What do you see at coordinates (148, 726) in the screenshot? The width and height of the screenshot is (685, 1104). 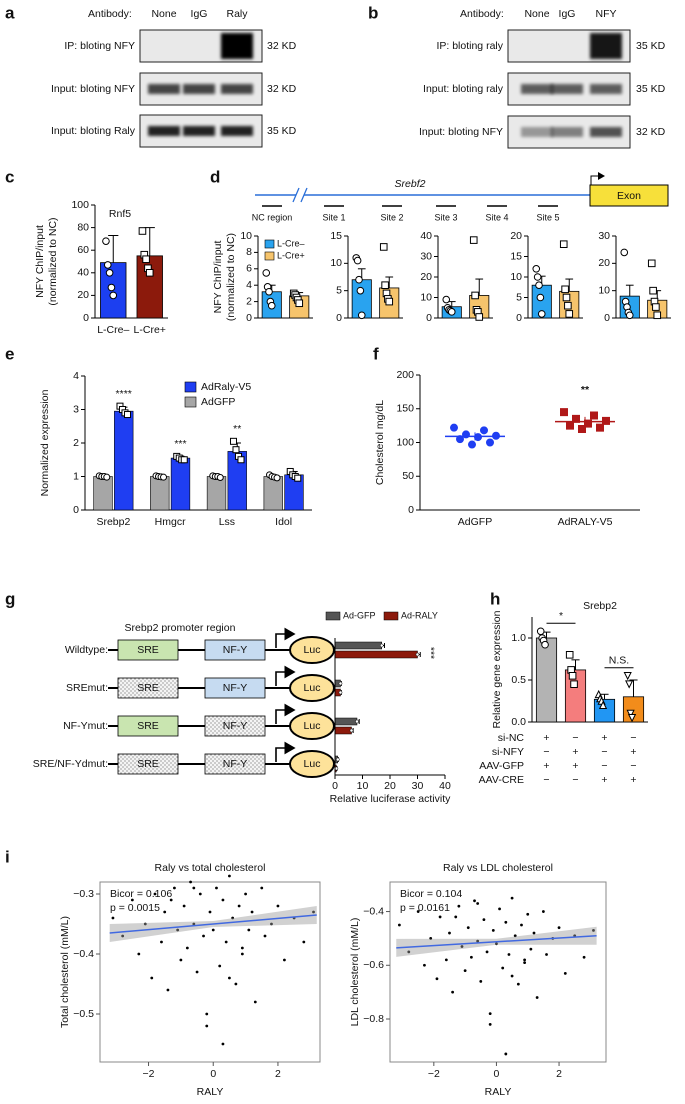 I see `element-label: SRE` at bounding box center [148, 726].